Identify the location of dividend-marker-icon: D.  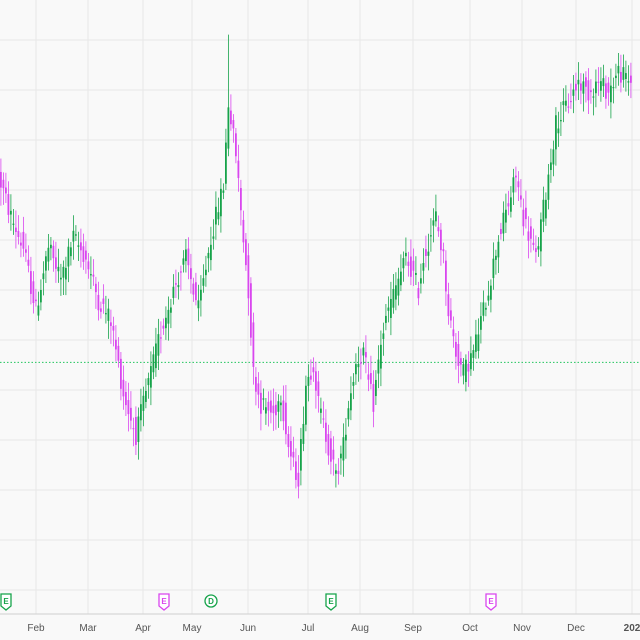
(211, 601).